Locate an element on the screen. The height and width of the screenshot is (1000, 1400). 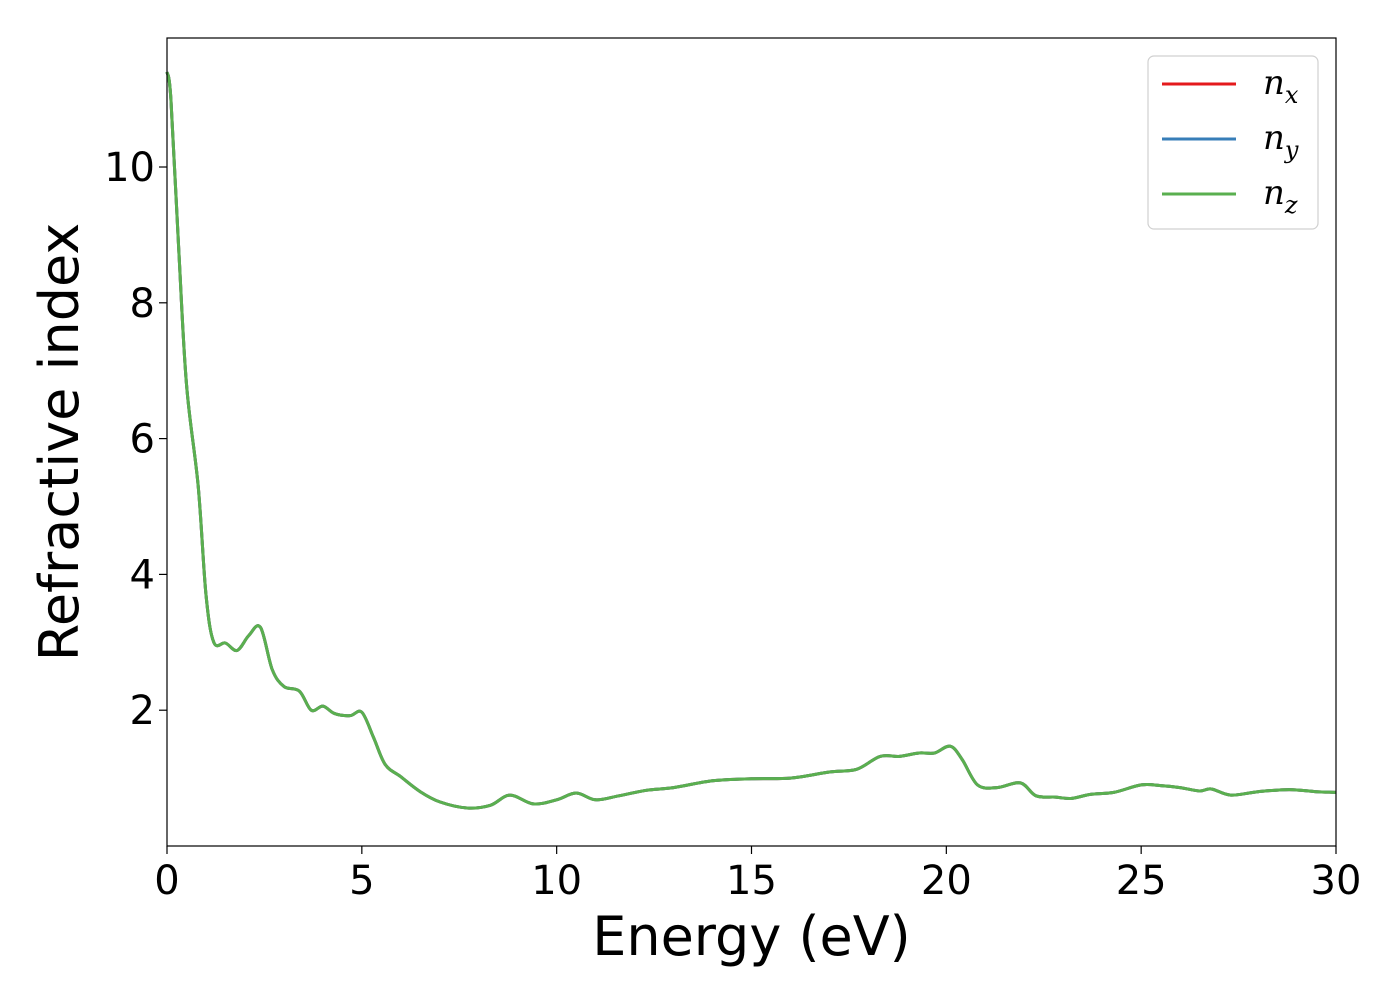
x-tick-label: 25 is located at coordinates (1141, 881).